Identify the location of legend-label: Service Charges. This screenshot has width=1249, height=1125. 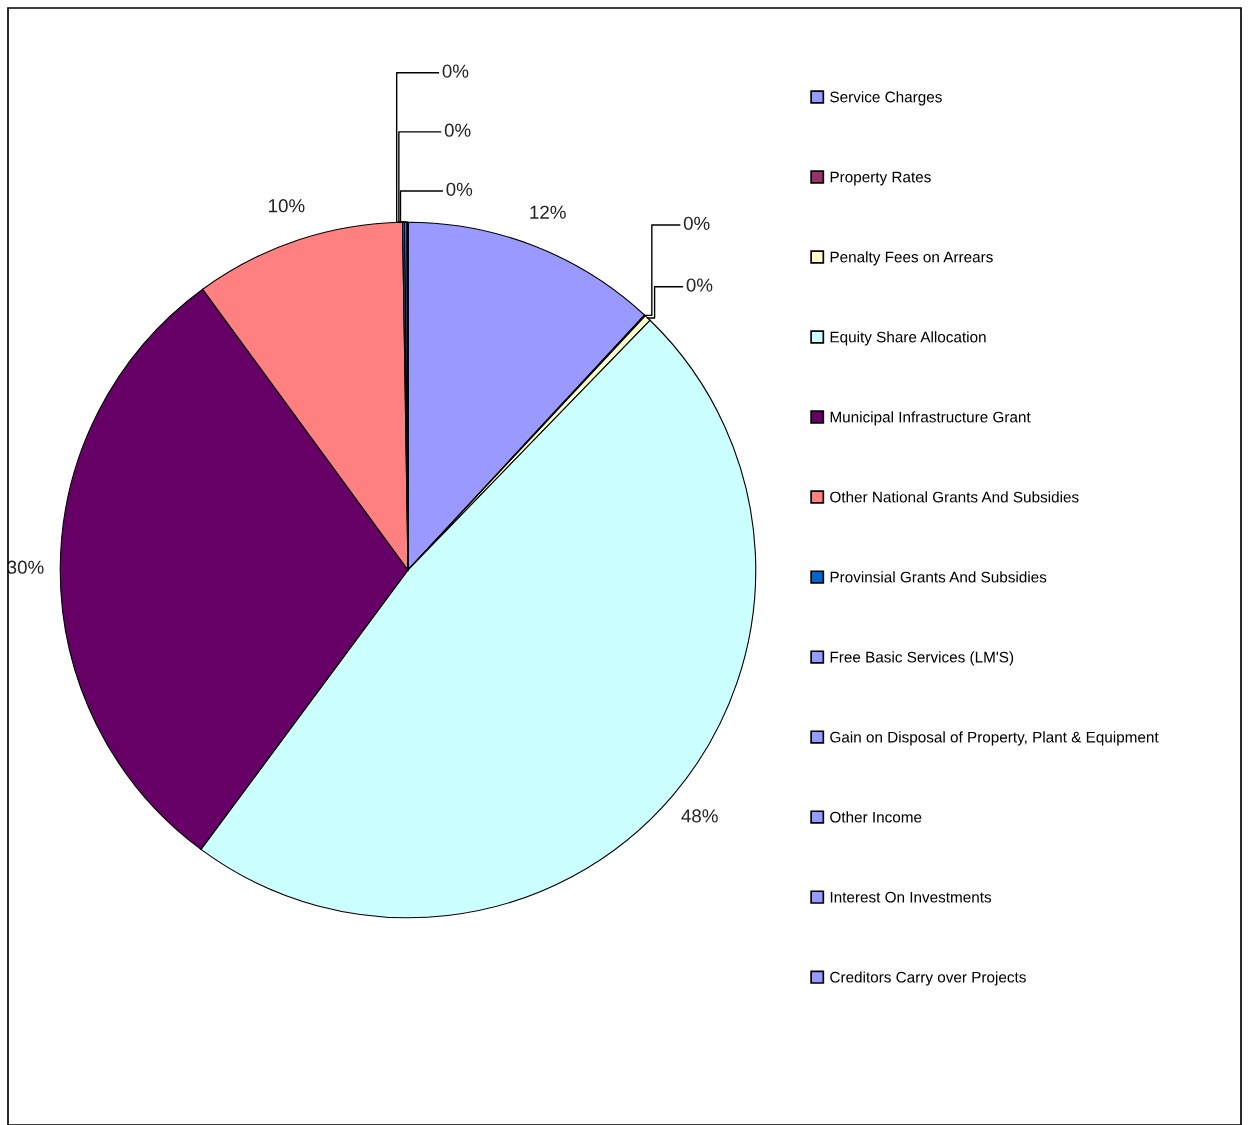
(886, 98).